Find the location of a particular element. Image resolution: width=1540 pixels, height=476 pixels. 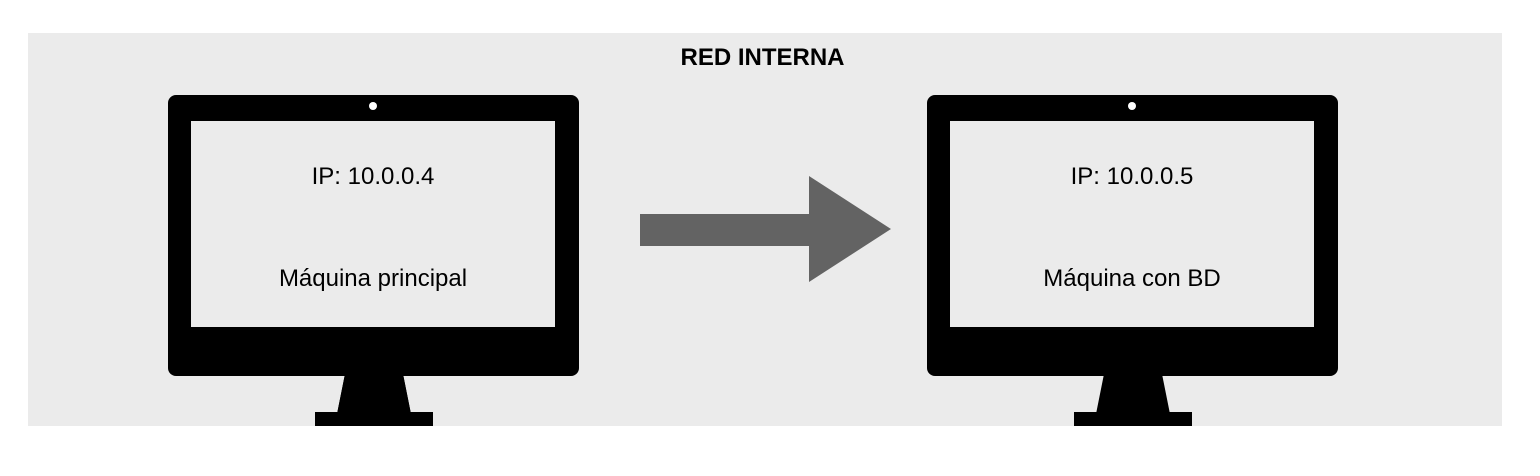

monitor-screen: IP: 10.0.0.5 Máquina con BD is located at coordinates (1132, 224).